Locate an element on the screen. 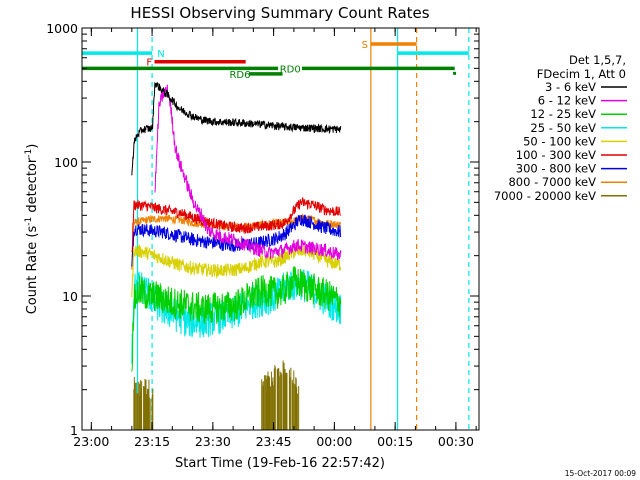 Image resolution: width=640 pixels, height=480 pixels. flag-label-n: N is located at coordinates (160, 54).